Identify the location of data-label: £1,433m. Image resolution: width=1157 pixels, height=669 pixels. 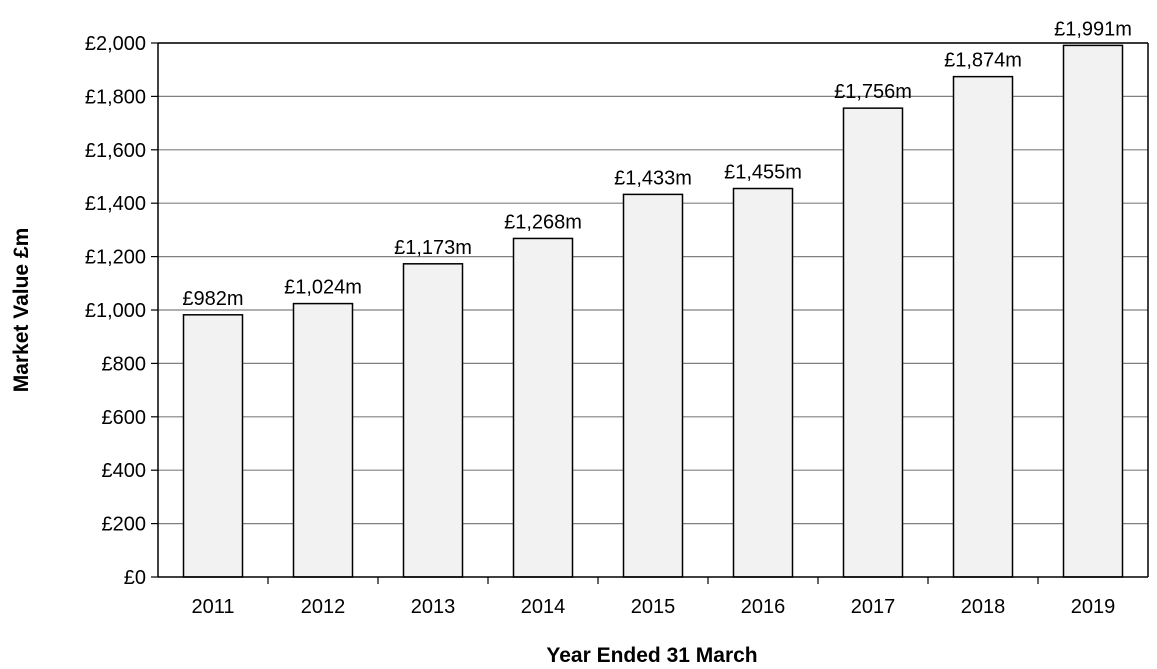
(653, 178).